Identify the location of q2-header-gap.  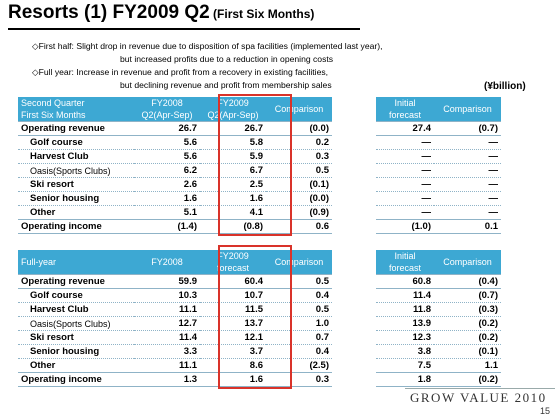
(354, 109).